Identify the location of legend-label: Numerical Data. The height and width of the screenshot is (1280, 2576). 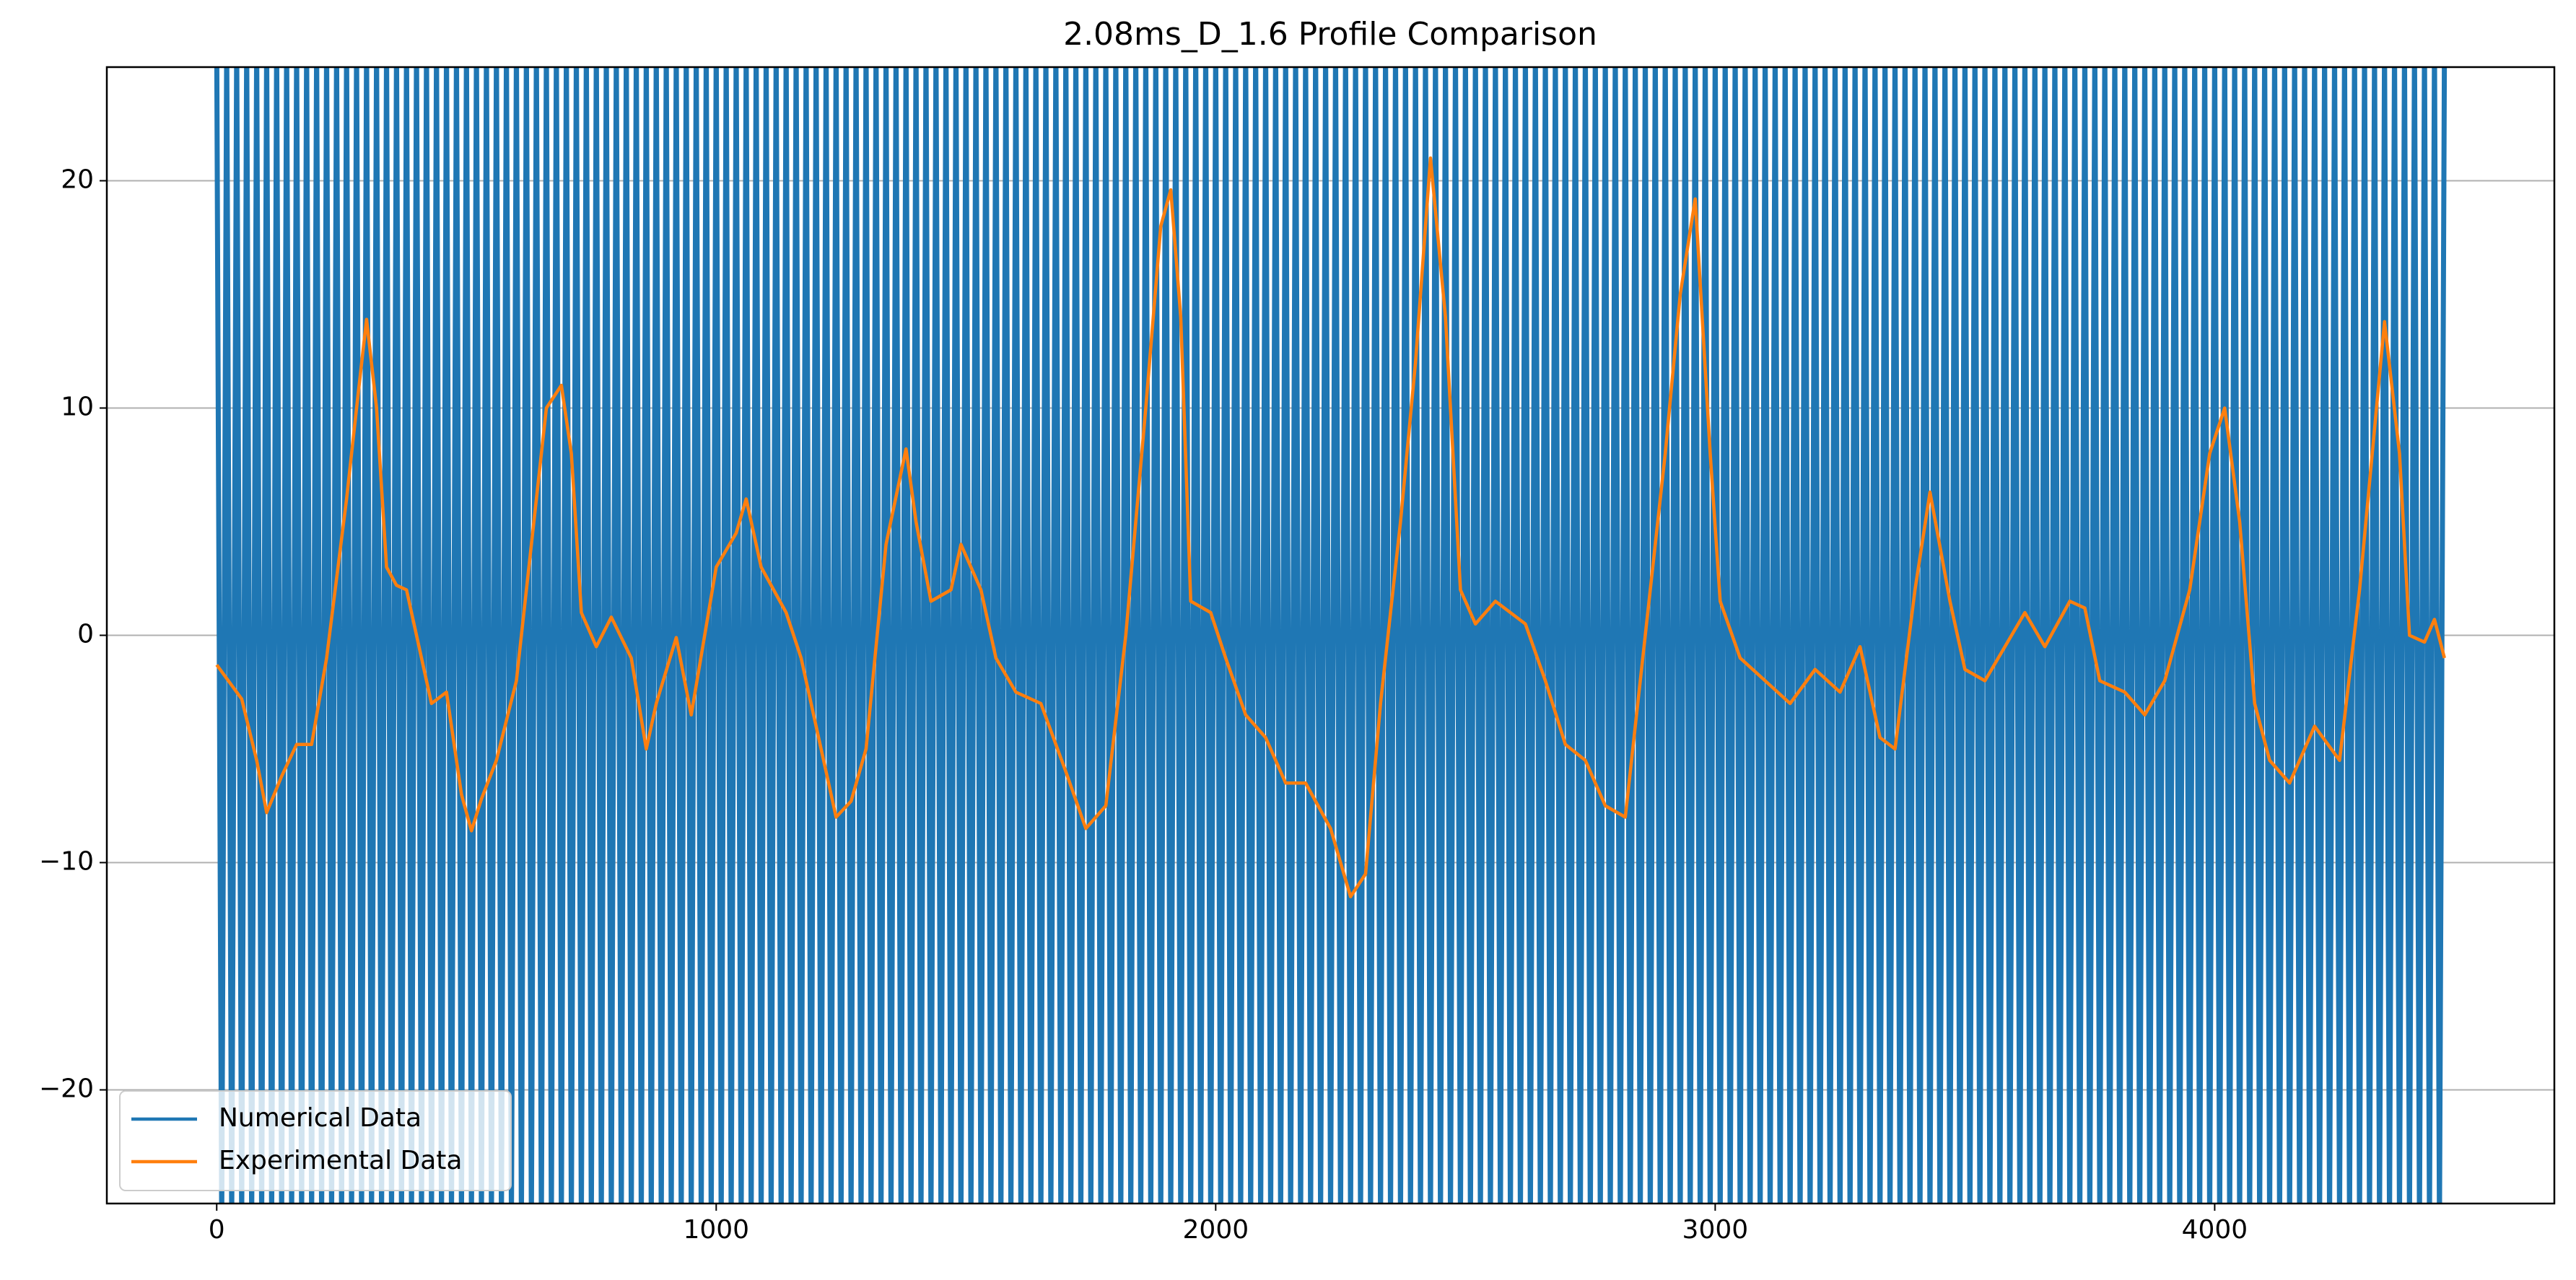
(320, 1118).